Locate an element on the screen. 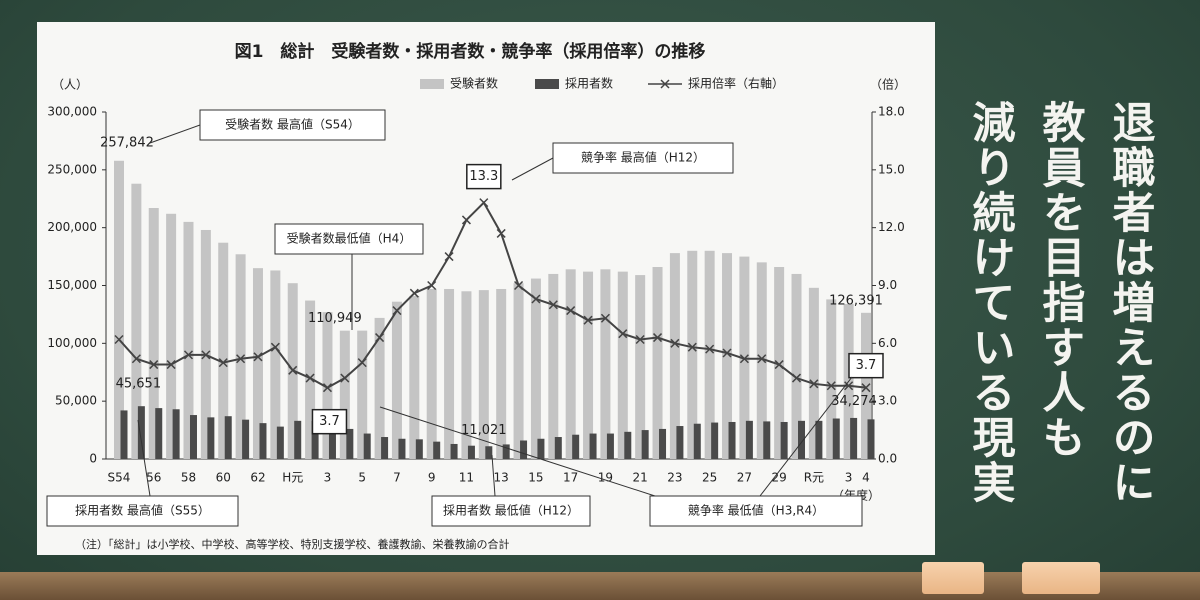  y-unit: （人） is located at coordinates (70, 85).